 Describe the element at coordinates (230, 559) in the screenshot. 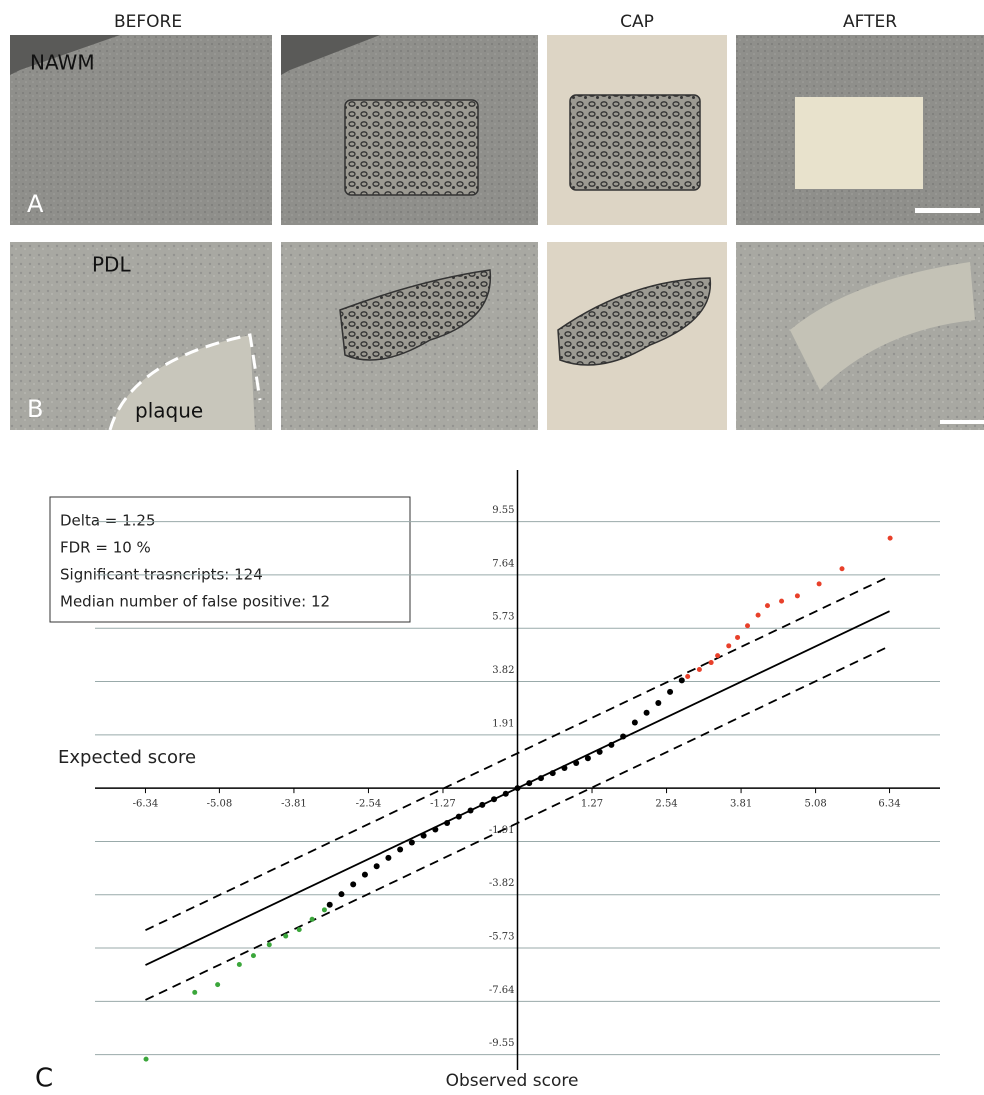

I see `info-box` at that location.